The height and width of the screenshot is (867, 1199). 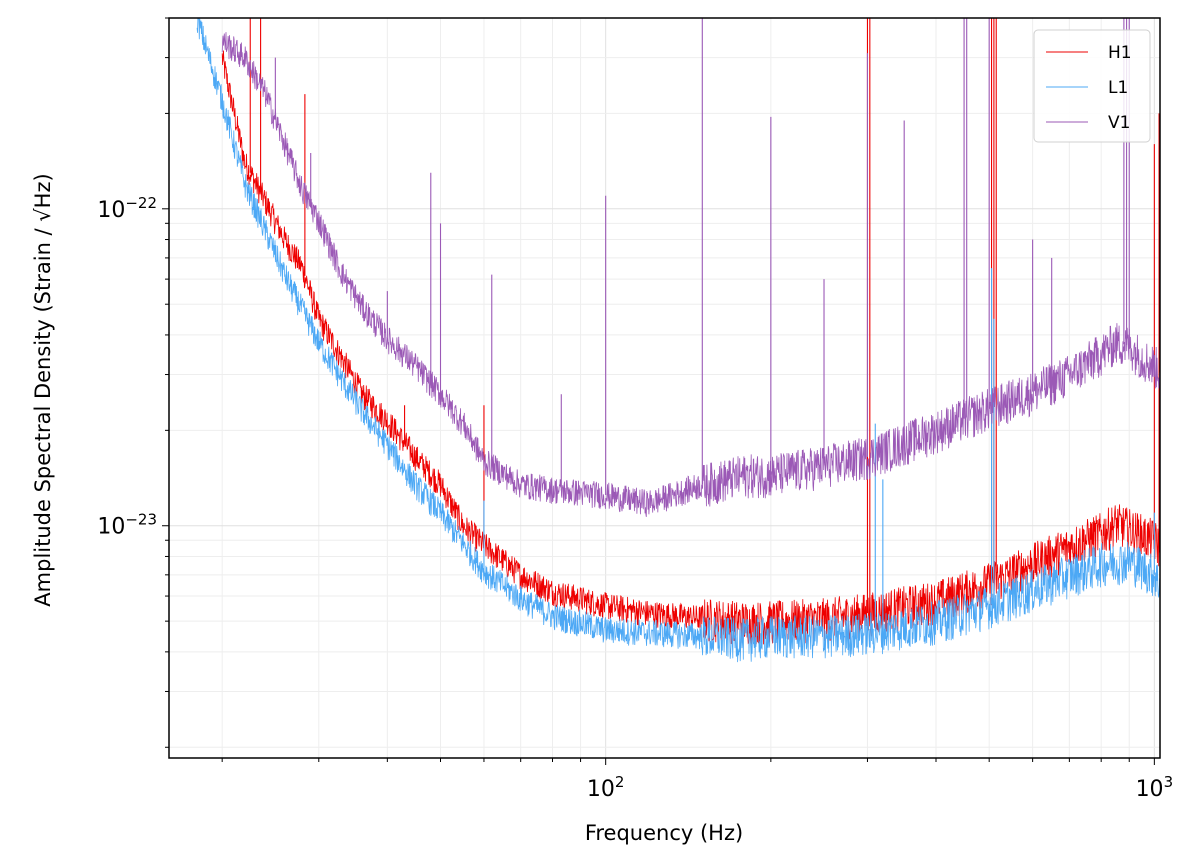 I want to click on legend-box, so click(x=1092, y=86).